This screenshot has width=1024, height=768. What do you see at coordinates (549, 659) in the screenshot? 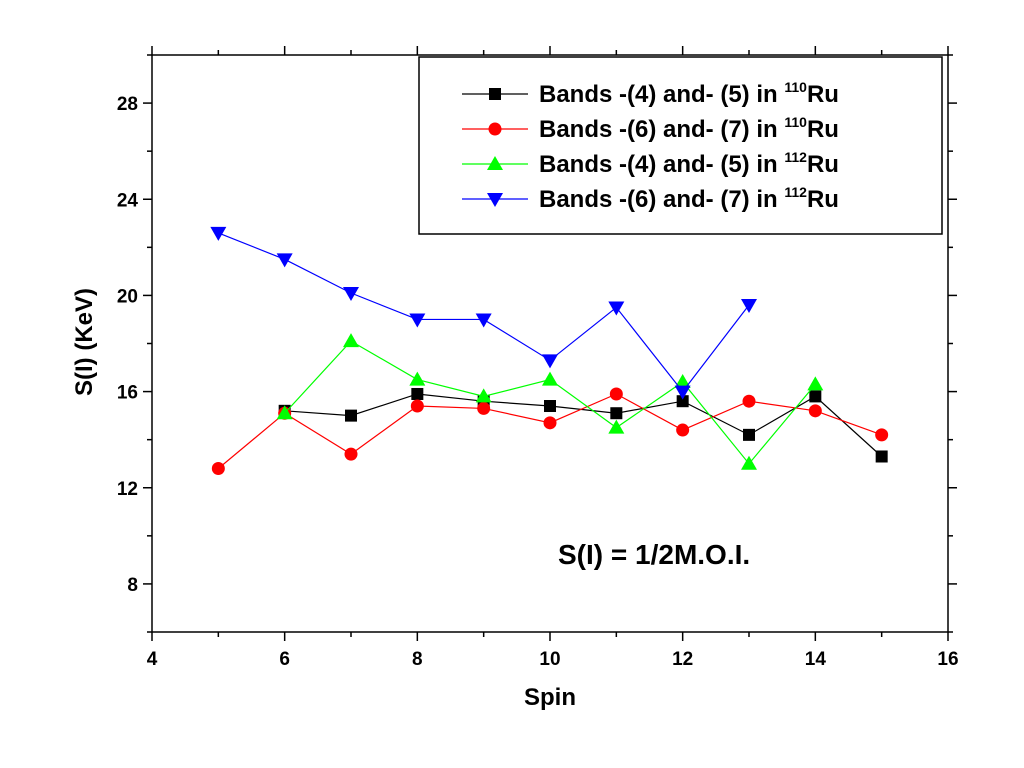
I see `x-tick-label: 10` at bounding box center [549, 659].